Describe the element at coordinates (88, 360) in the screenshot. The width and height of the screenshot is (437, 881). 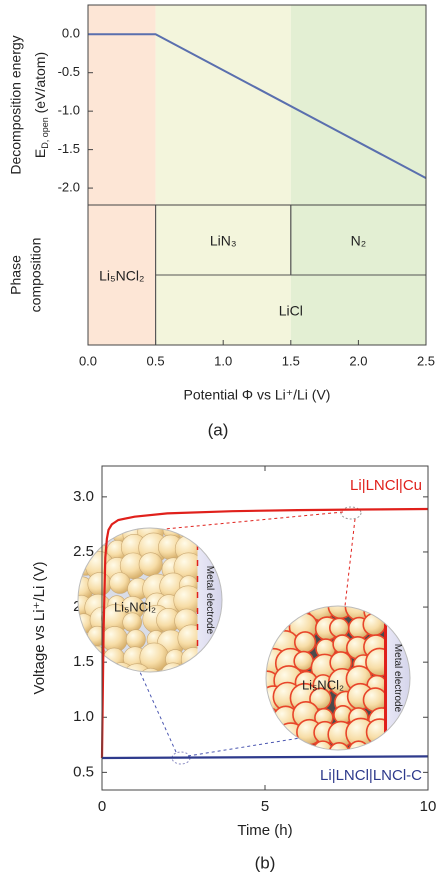
I see `x-tick-label: 0.0` at that location.